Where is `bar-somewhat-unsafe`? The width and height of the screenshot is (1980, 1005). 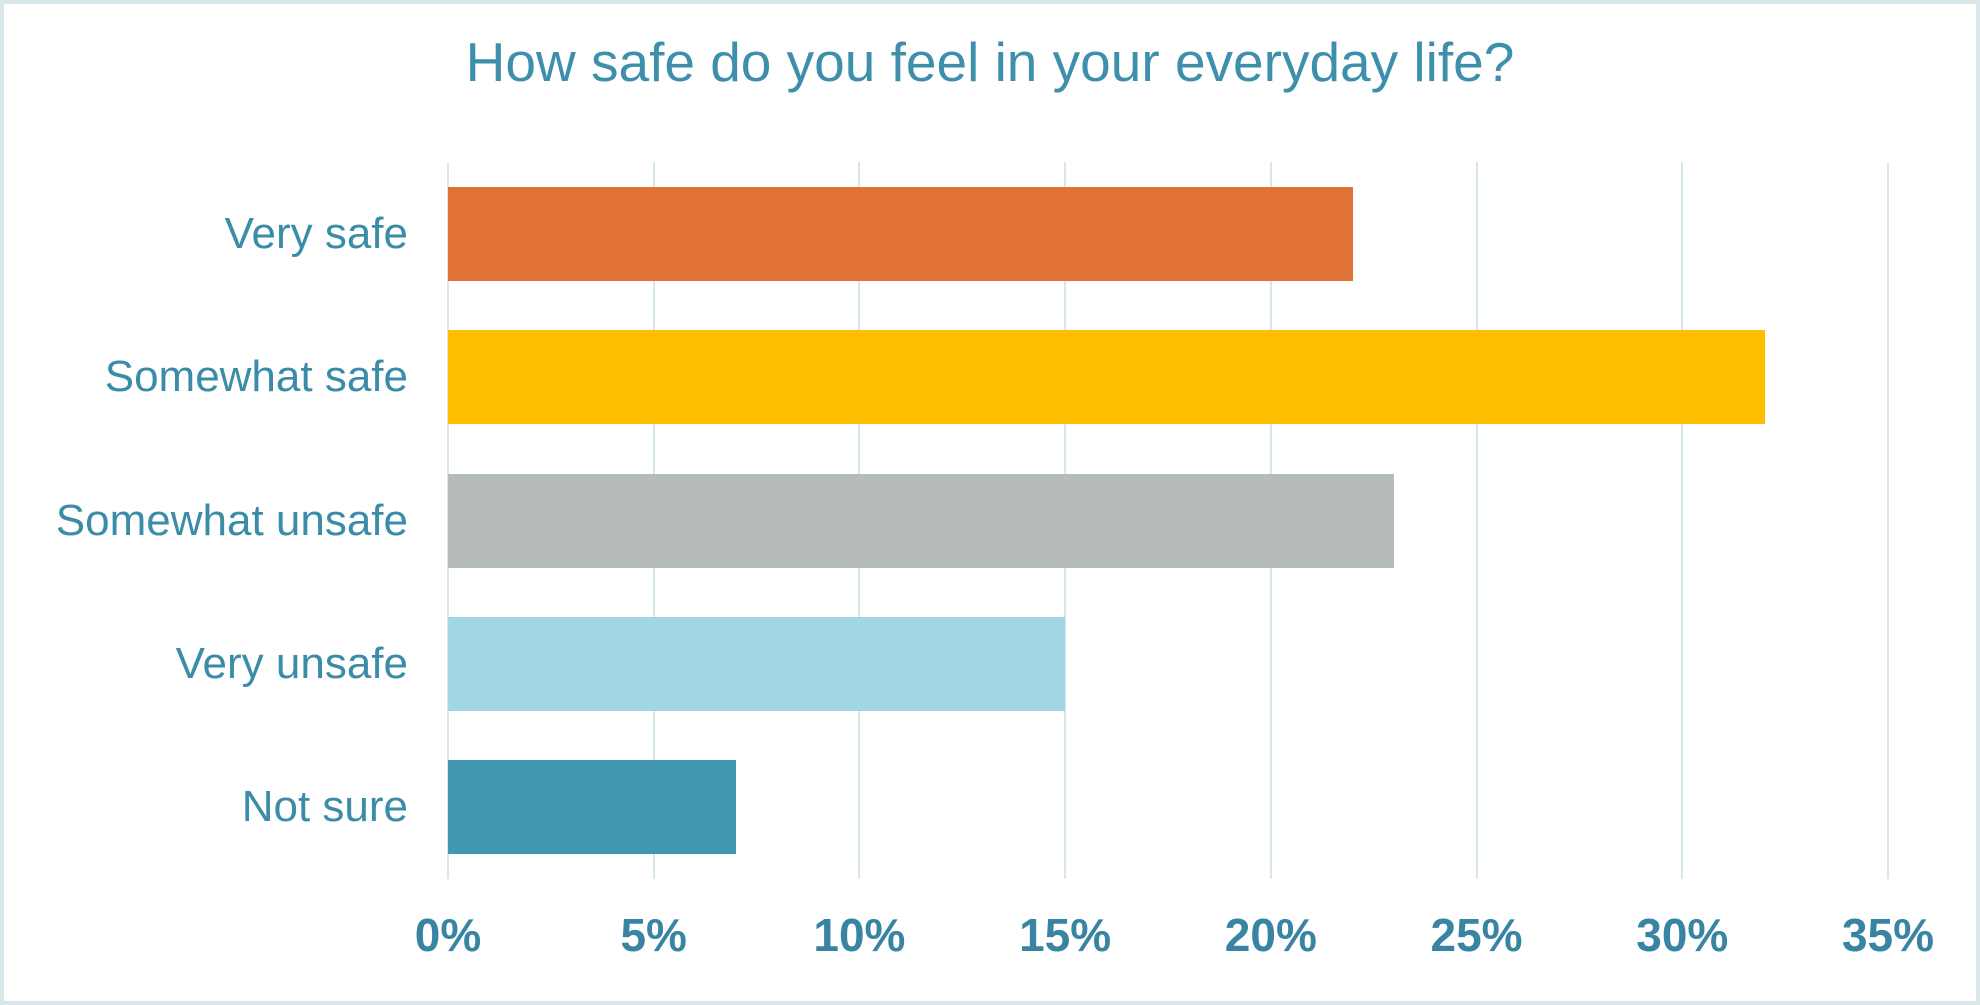
bar-somewhat-unsafe is located at coordinates (921, 520).